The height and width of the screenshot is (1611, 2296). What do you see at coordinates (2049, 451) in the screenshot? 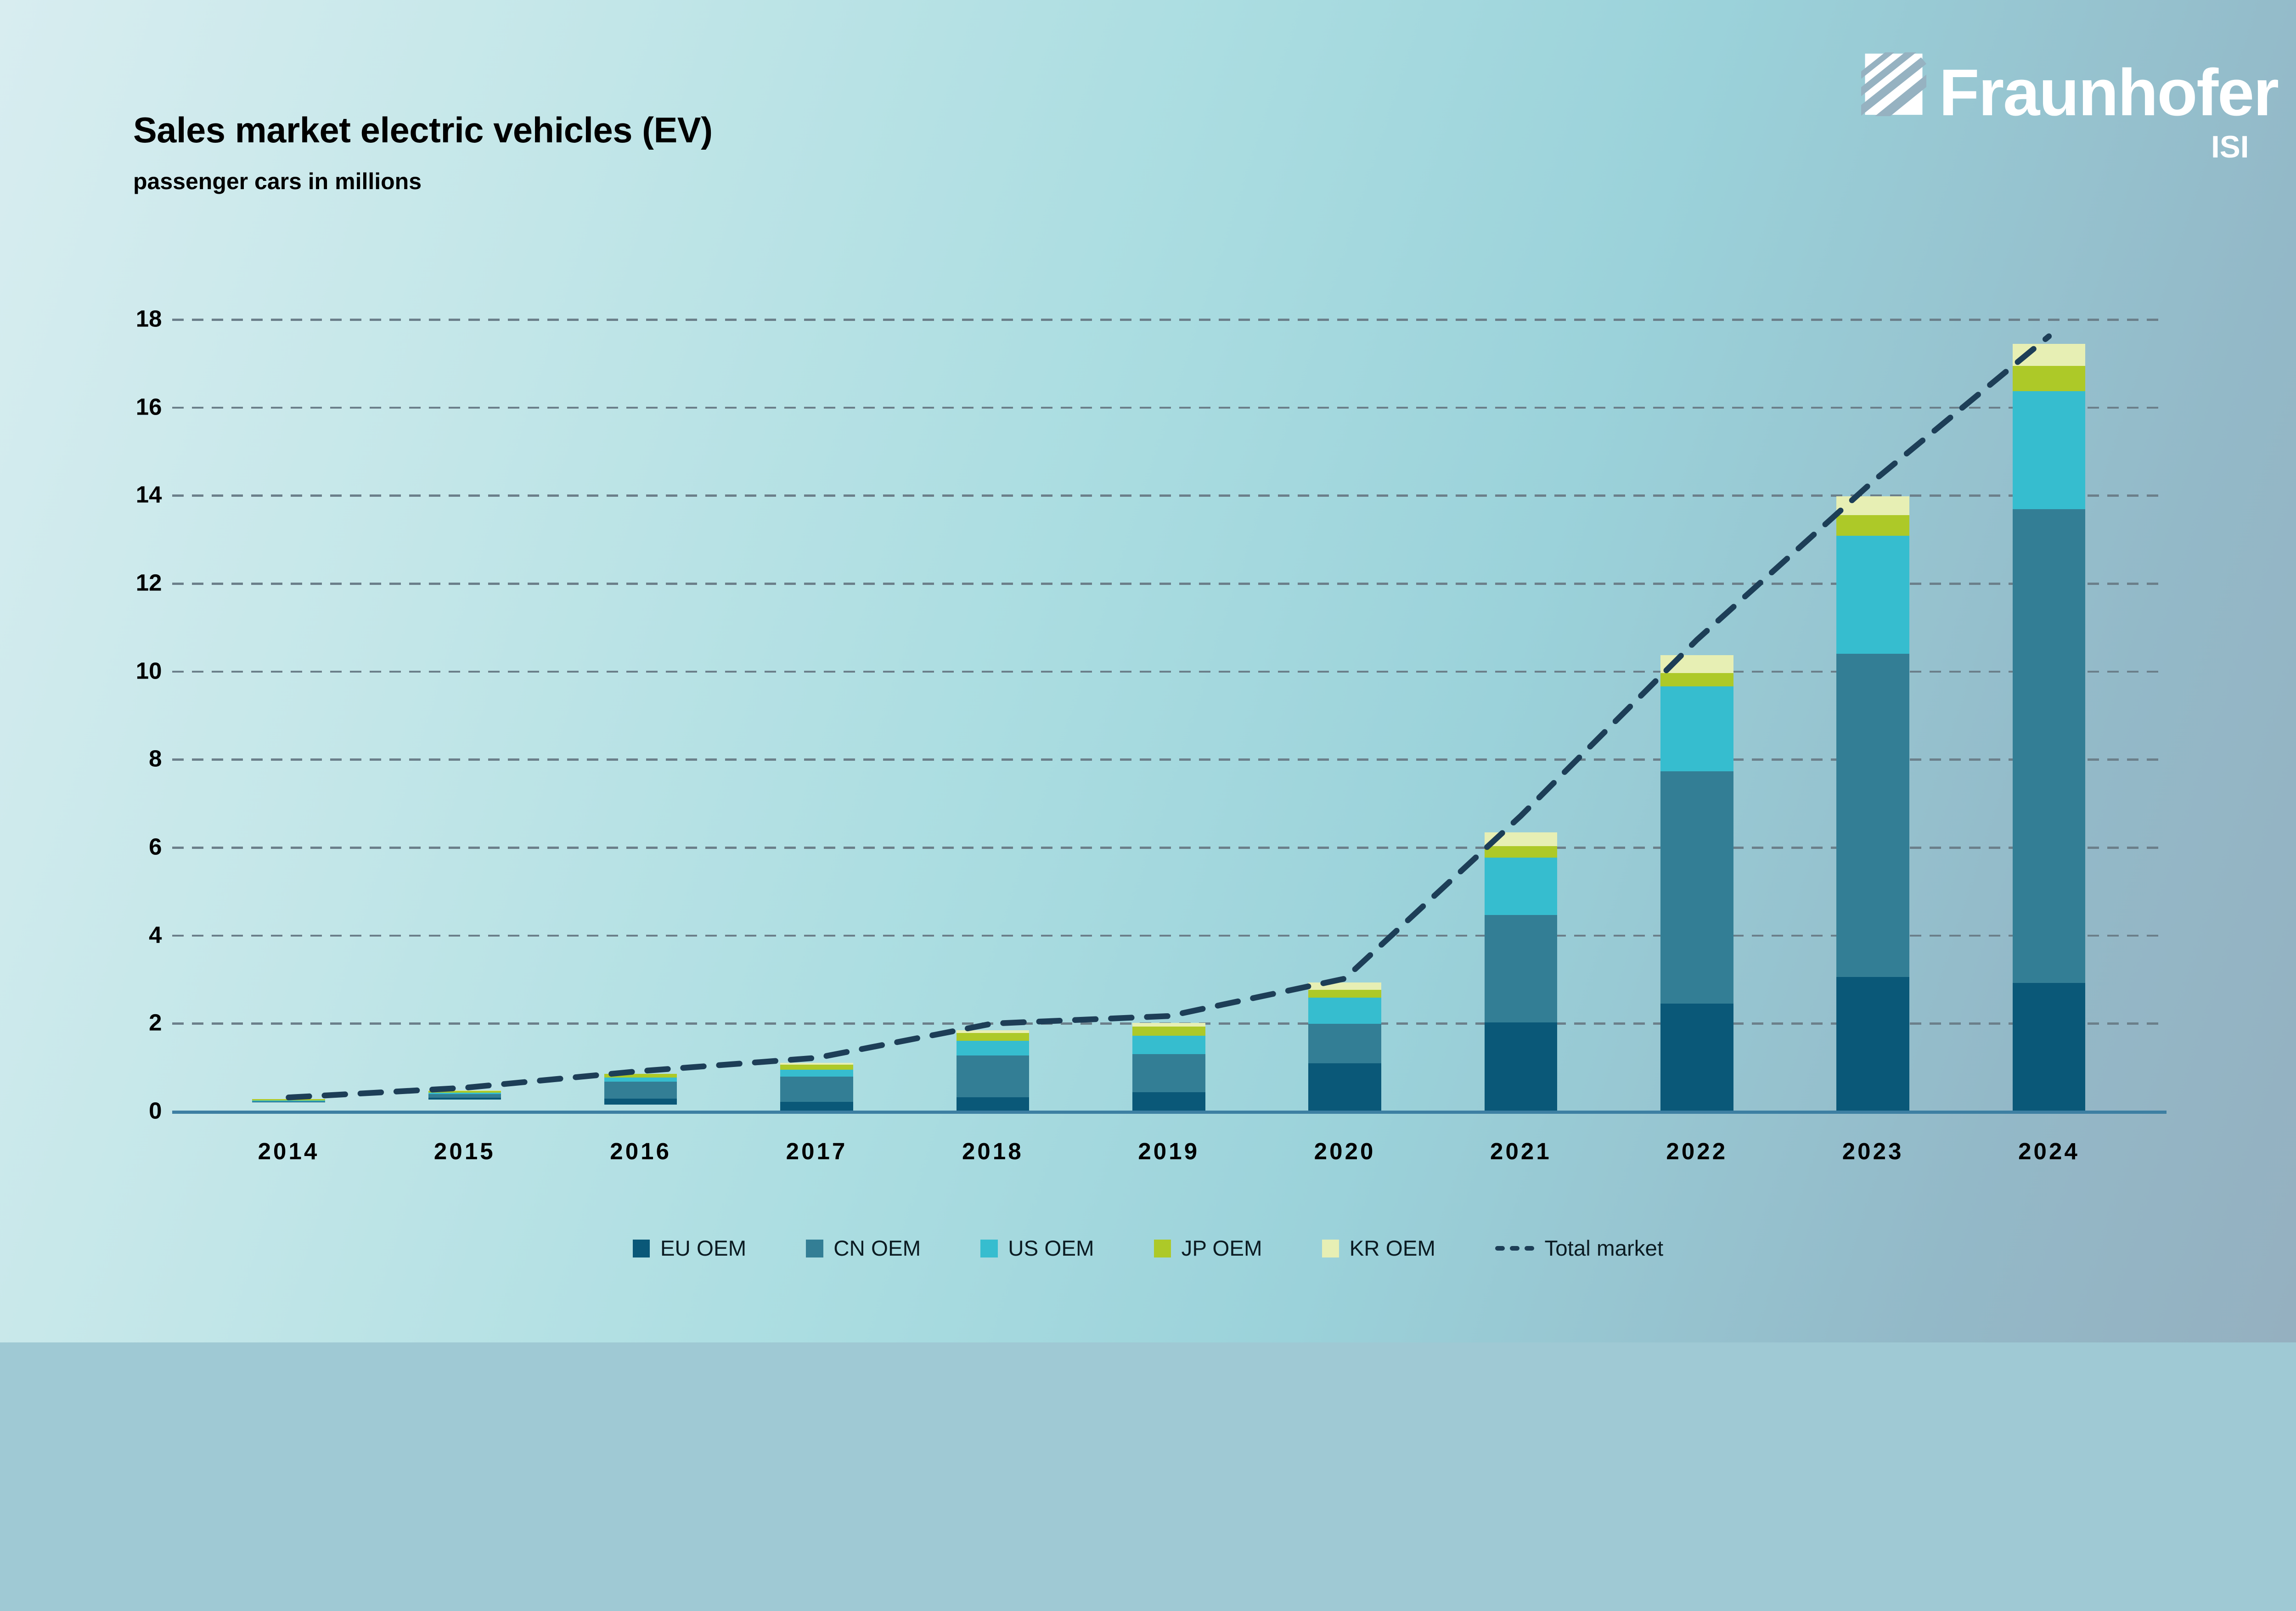
I see `bar-2024-us-segment` at bounding box center [2049, 451].